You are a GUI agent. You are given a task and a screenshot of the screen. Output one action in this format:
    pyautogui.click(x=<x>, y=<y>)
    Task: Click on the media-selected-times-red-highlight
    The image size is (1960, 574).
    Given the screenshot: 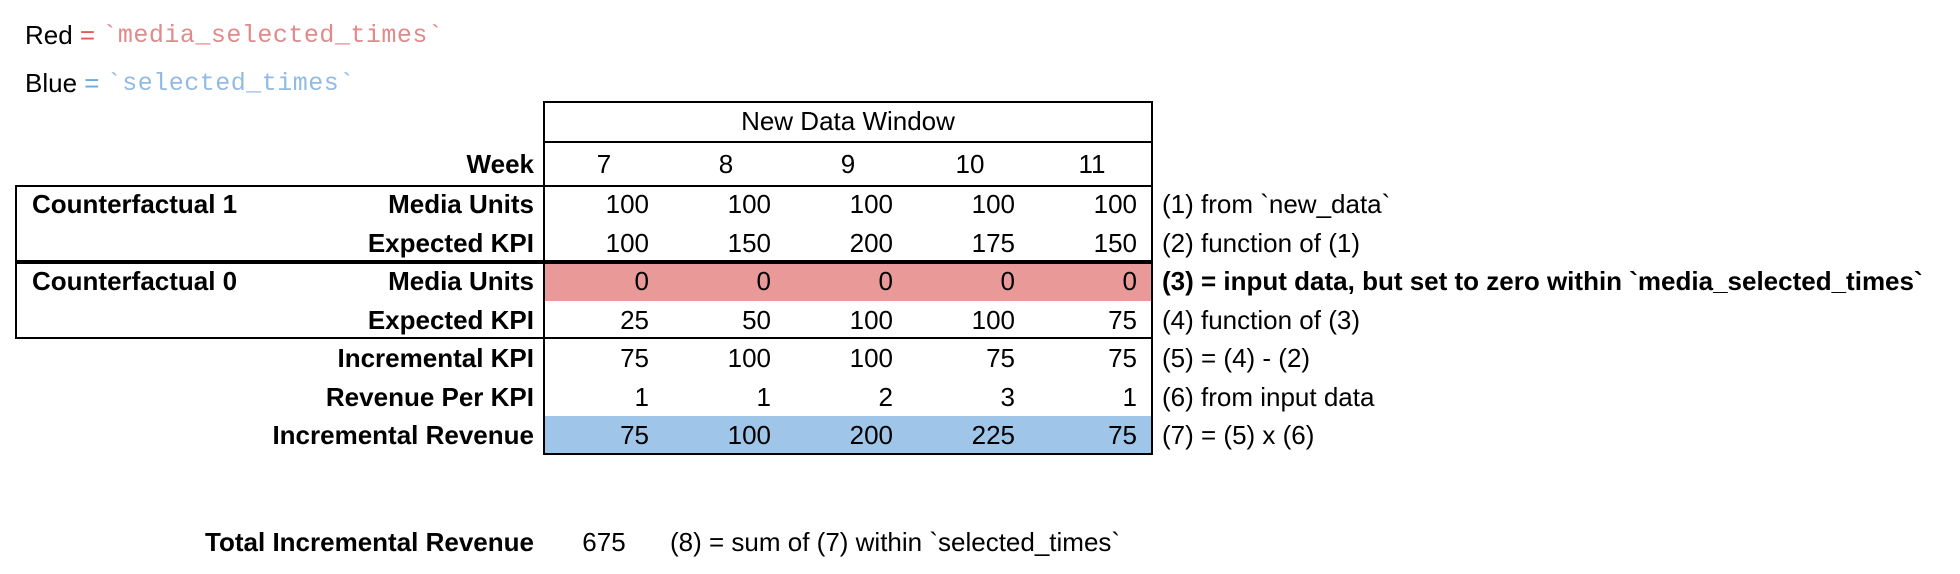 What is the action you would take?
    pyautogui.click(x=848, y=282)
    